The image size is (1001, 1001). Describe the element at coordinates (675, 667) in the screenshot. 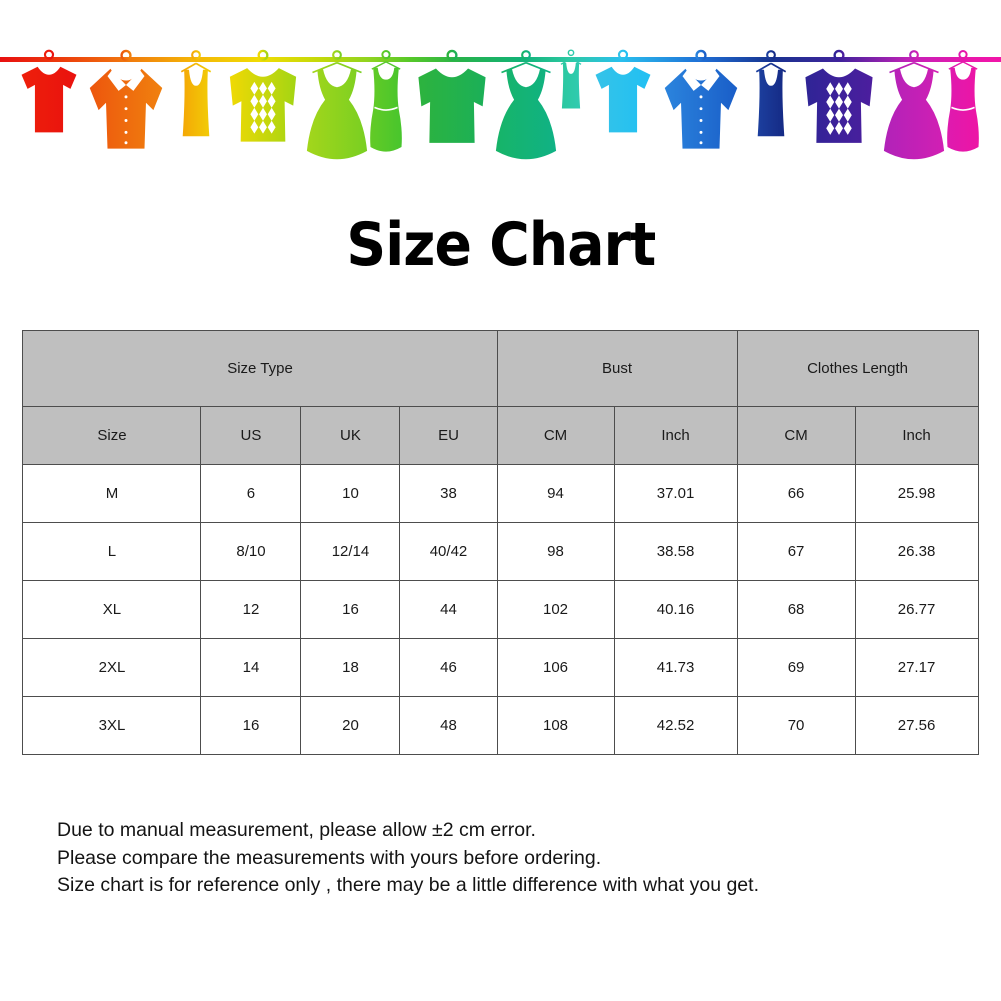

I see `table-cell: 41.73` at that location.